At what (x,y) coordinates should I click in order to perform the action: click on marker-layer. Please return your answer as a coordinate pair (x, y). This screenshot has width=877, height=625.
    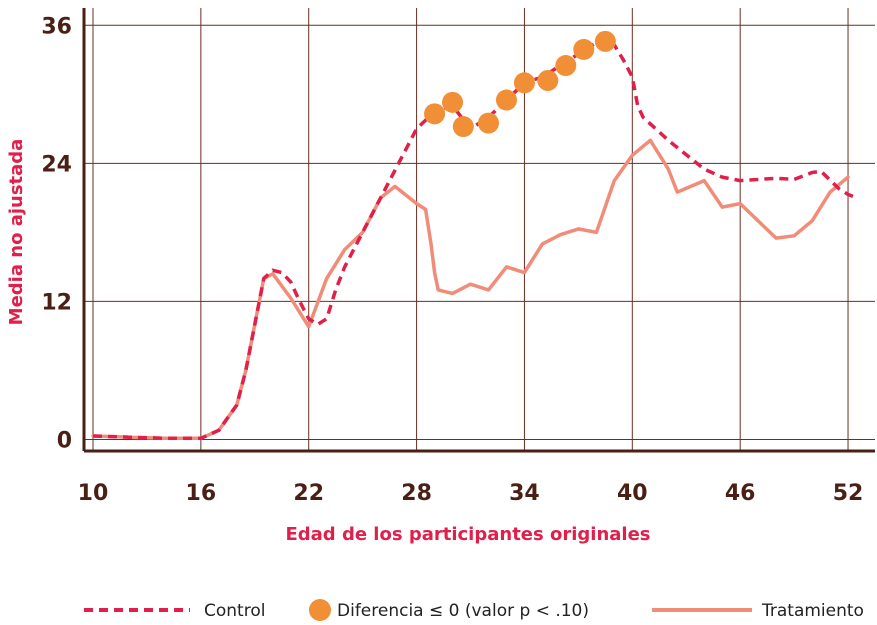
    Looking at the image, I should click on (520, 84).